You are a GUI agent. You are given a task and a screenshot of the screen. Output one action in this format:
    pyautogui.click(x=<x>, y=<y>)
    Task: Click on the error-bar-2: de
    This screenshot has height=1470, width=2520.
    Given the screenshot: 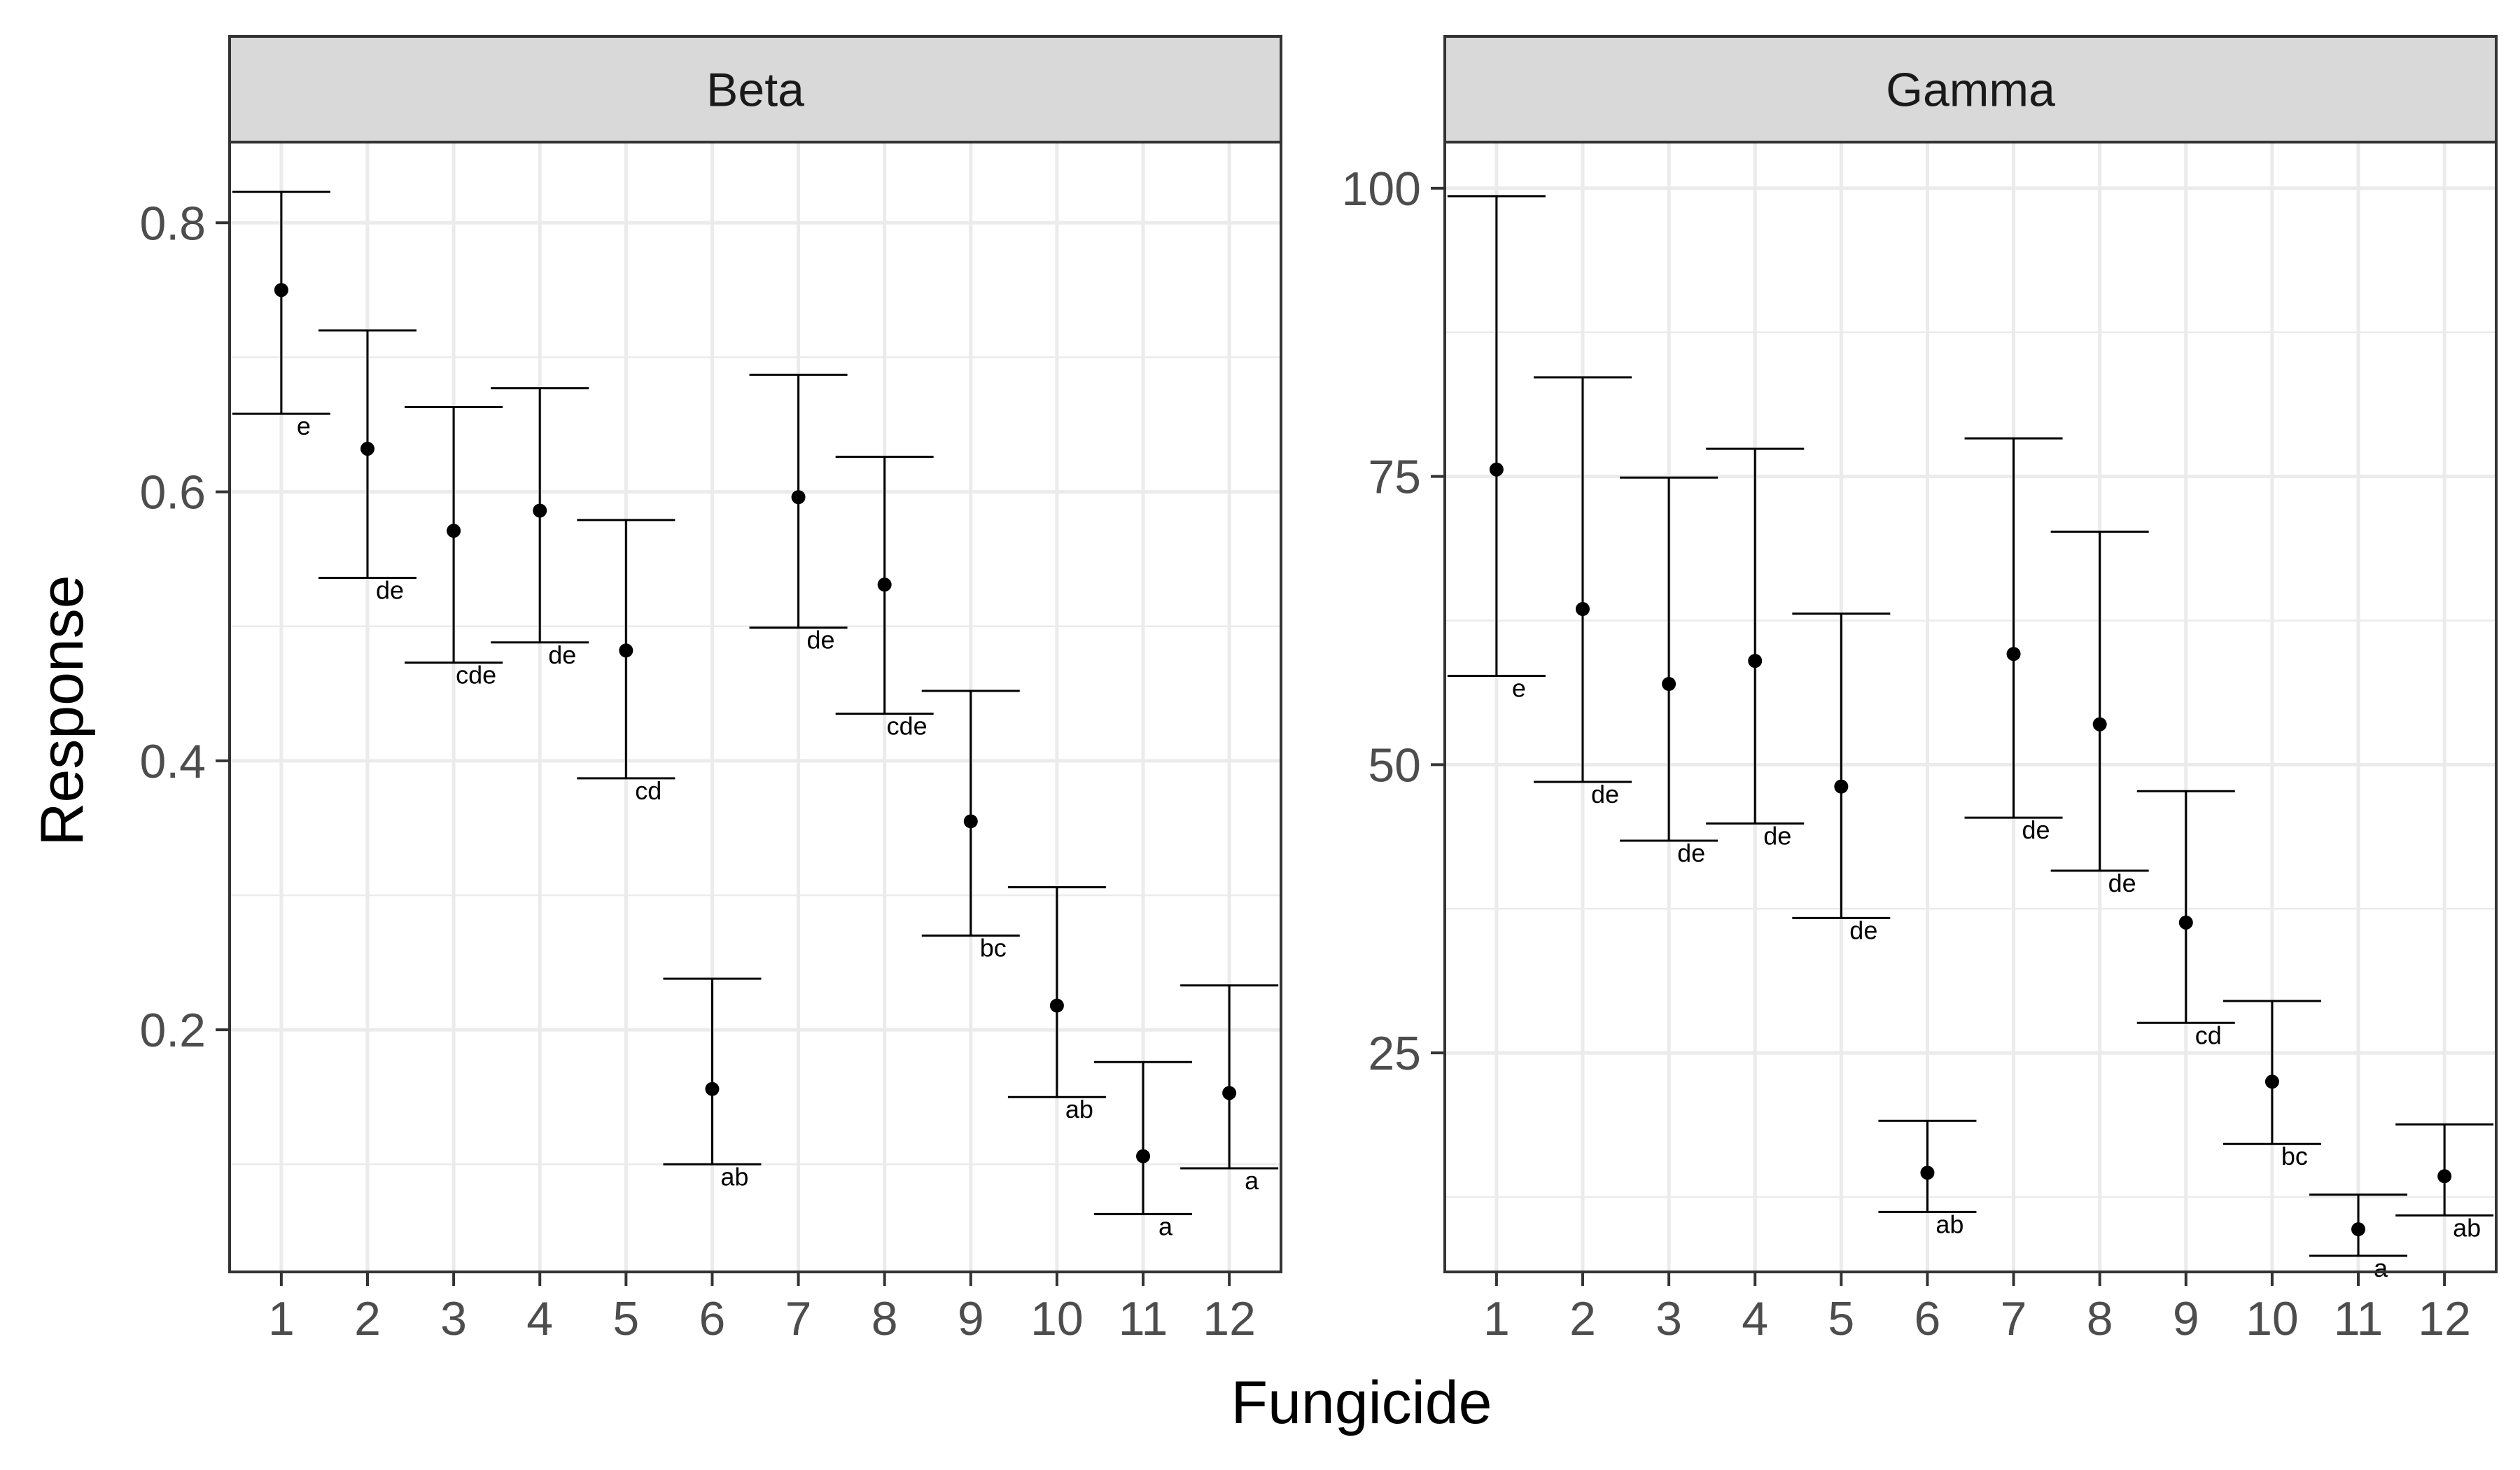 What is the action you would take?
    pyautogui.click(x=1582, y=592)
    